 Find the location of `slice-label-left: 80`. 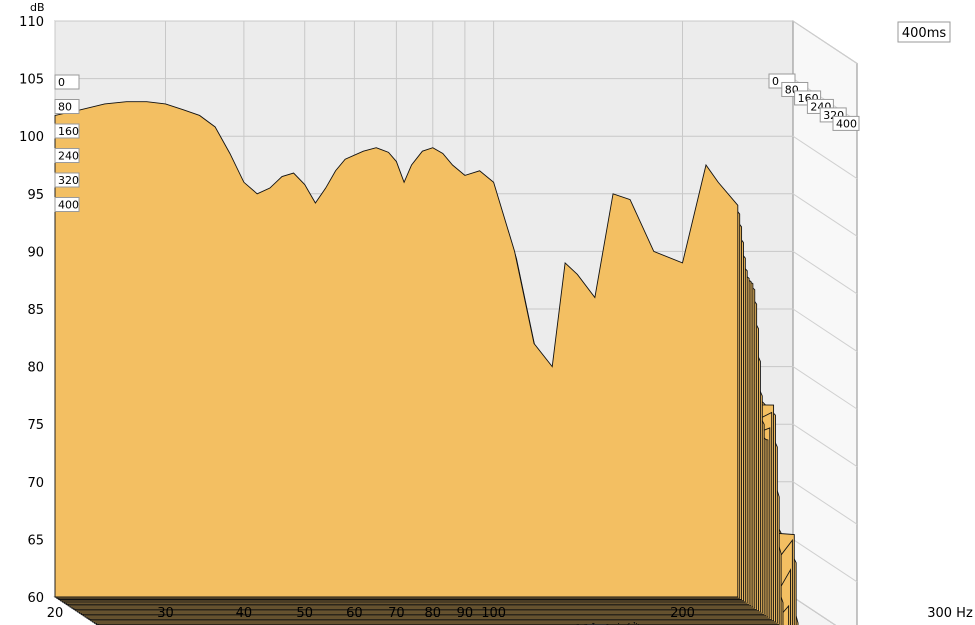

slice-label-left: 80 is located at coordinates (67, 106).